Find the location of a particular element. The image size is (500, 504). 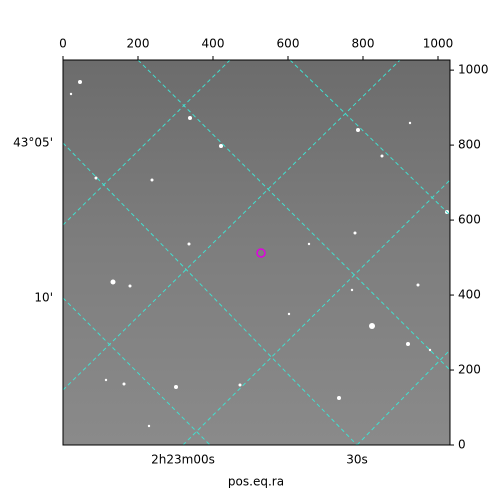

x-tick-label: 800 is located at coordinates (363, 44).